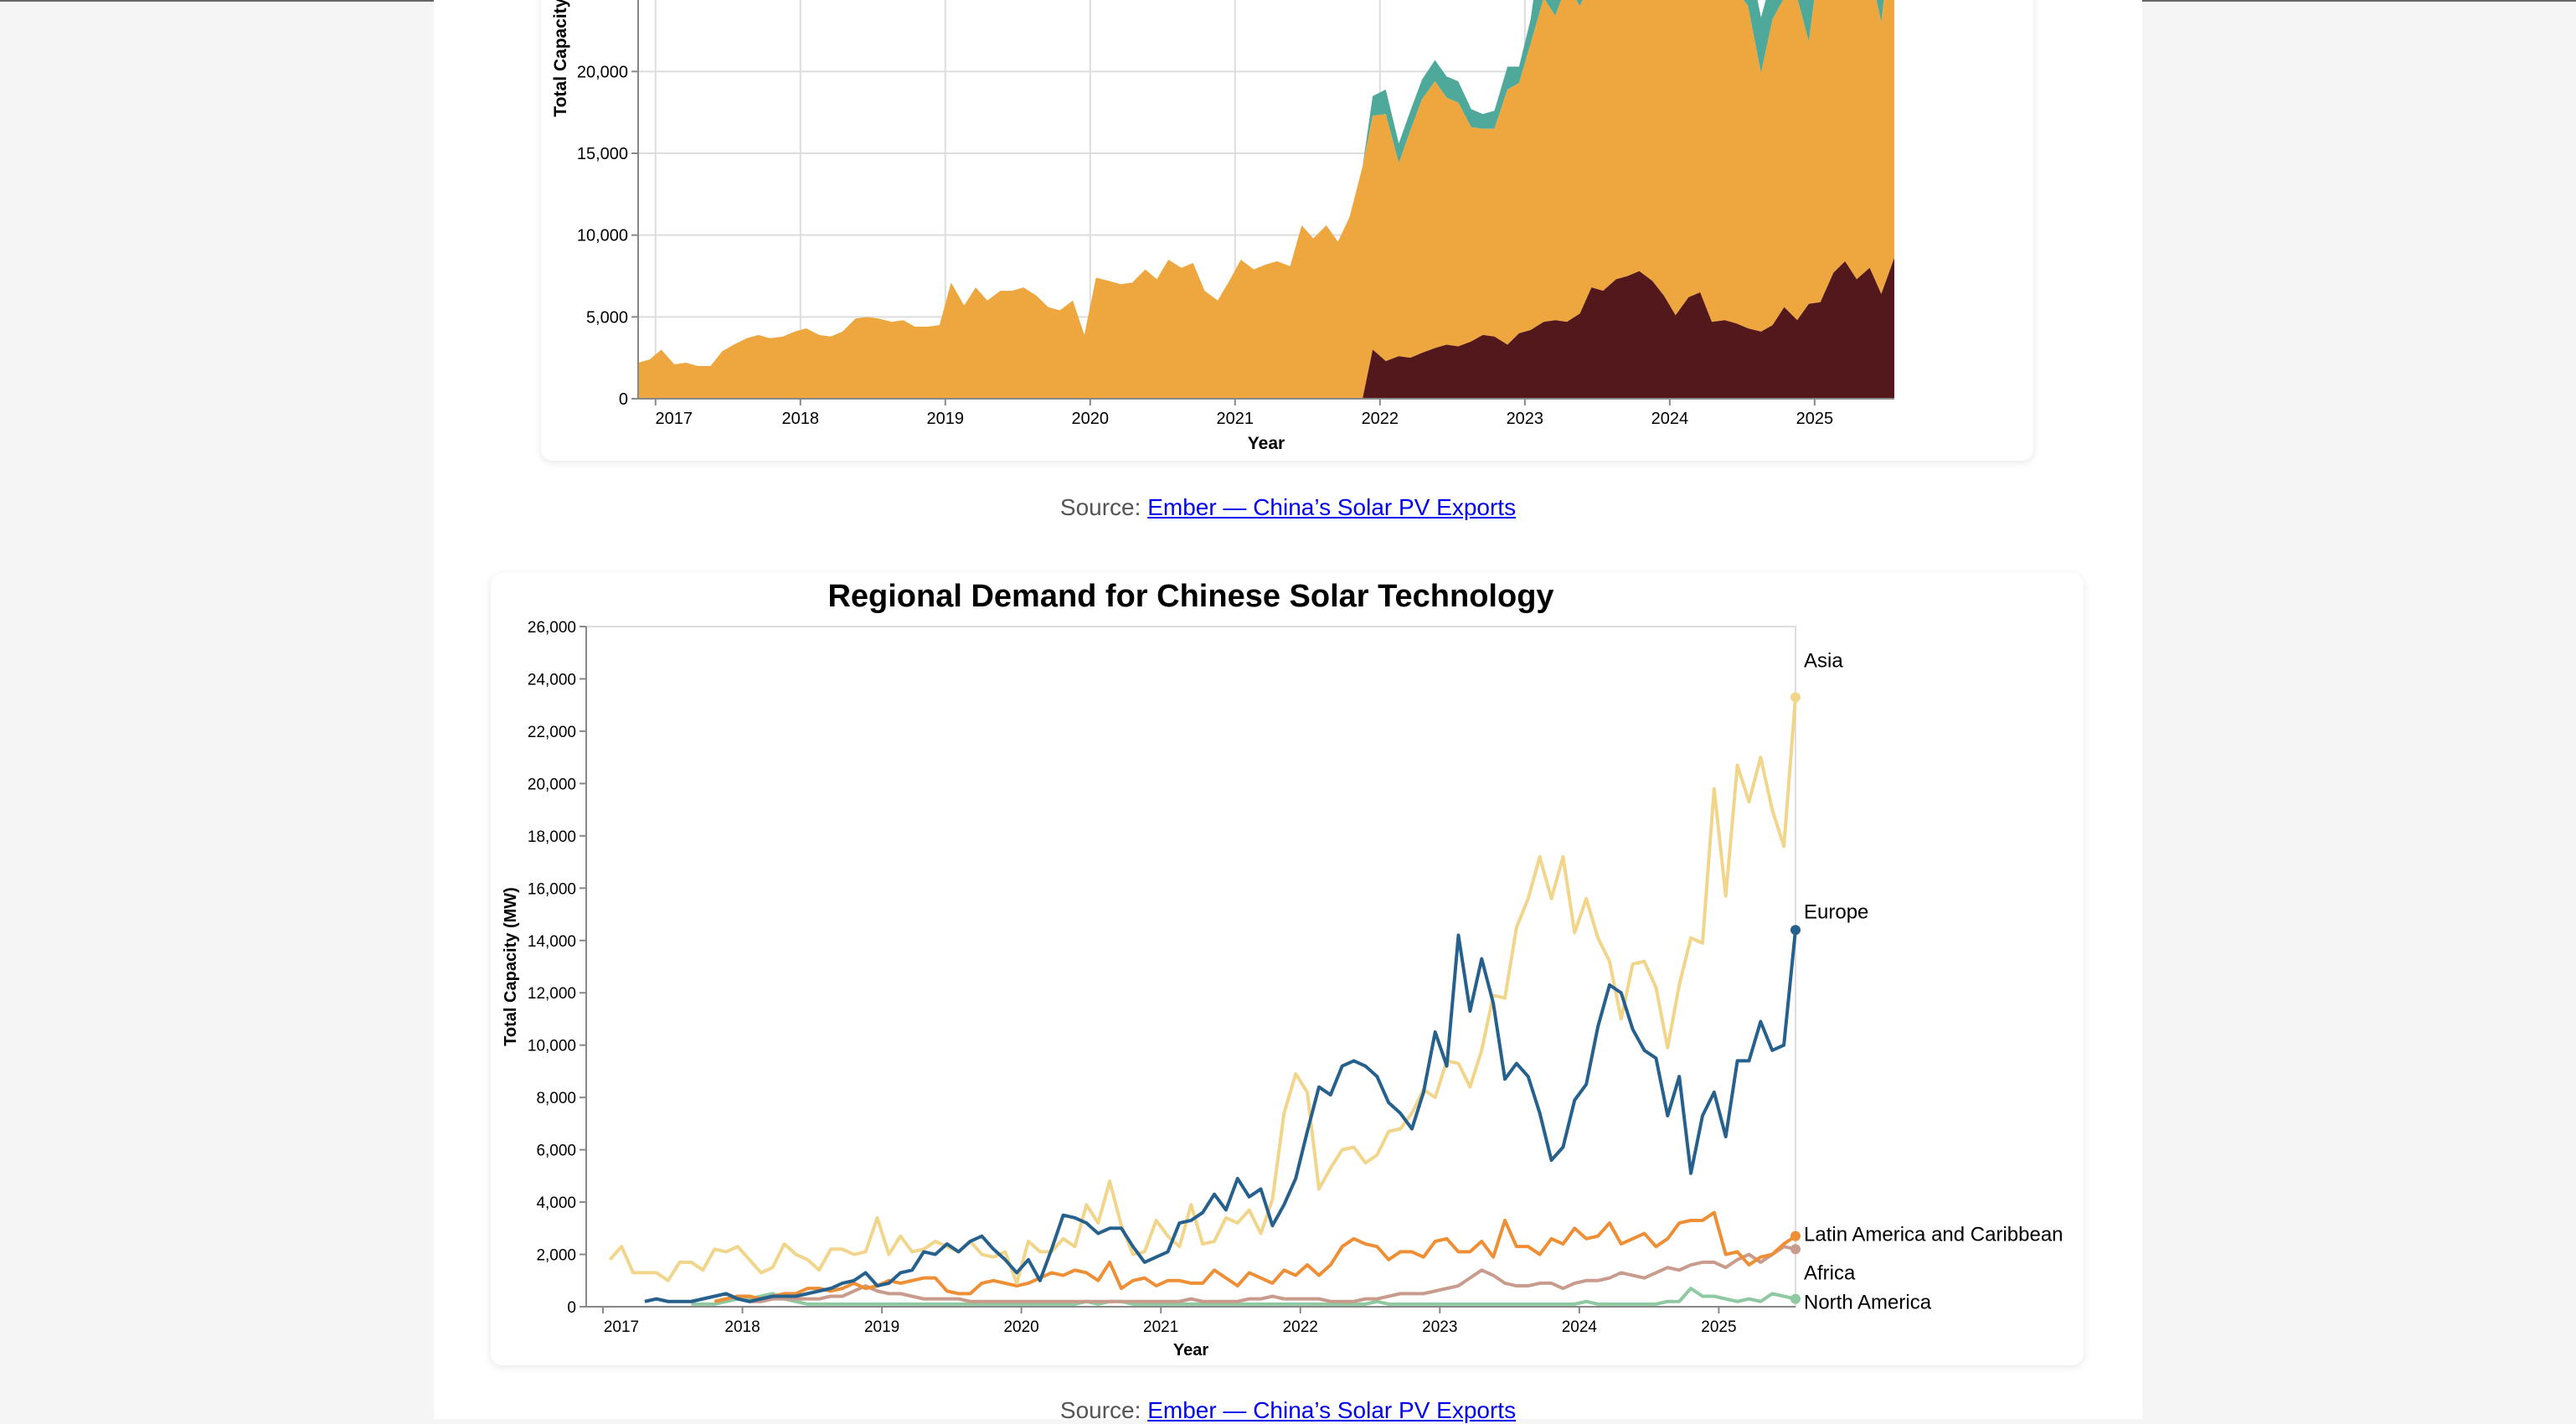 The image size is (2576, 1424). I want to click on y-tick-label: 12,000, so click(552, 994).